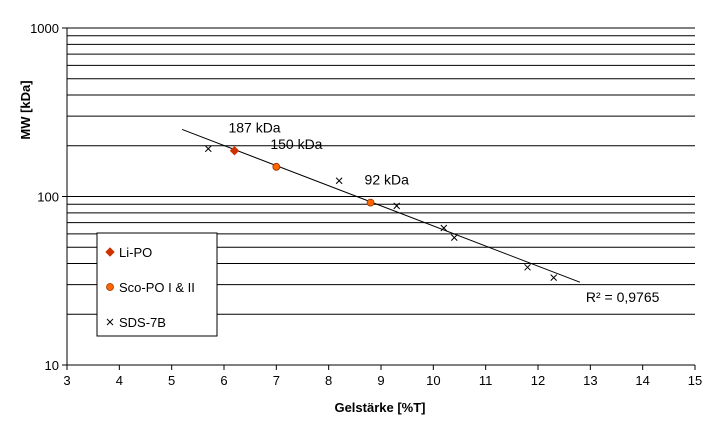 The height and width of the screenshot is (427, 711). What do you see at coordinates (379, 407) in the screenshot?
I see `x-axis-title: Gelstärke [%T]` at bounding box center [379, 407].